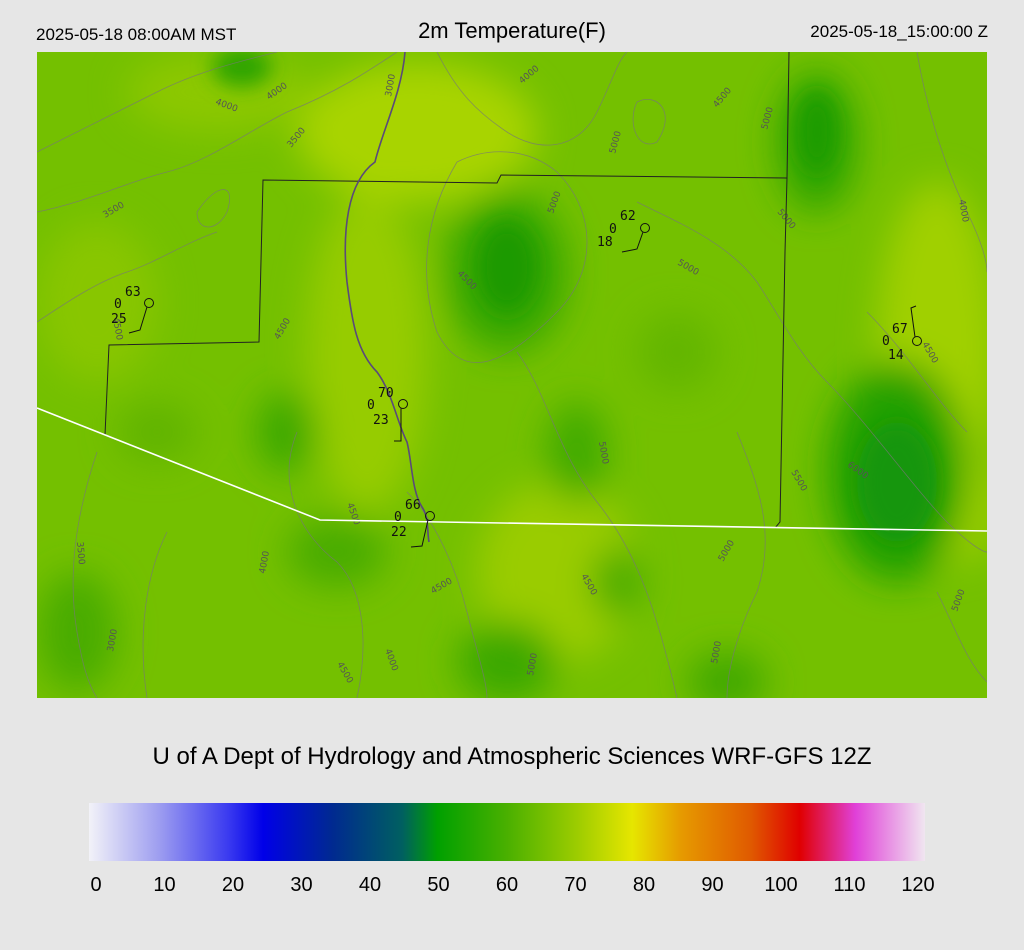  I want to click on station-plot: 62 0 18, so click(623, 231).